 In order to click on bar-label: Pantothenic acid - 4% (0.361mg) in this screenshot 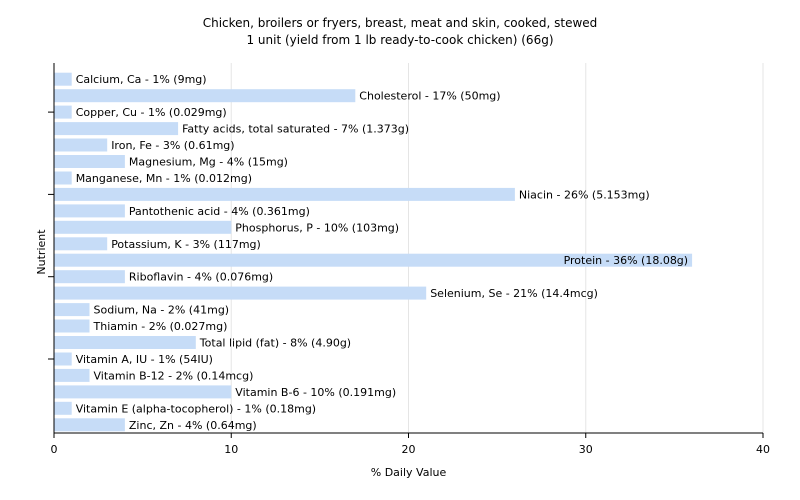, I will do `click(219, 211)`.